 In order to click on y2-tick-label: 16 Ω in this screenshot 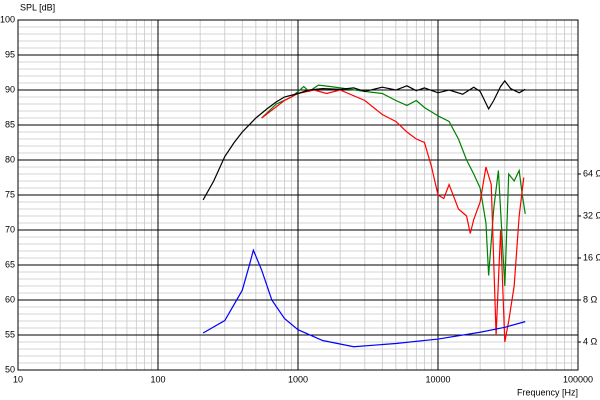, I will do `click(591, 257)`.